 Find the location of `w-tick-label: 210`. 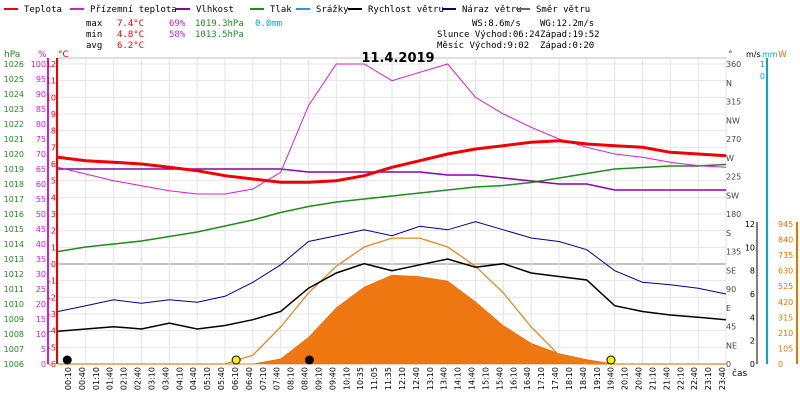

w-tick-label: 210 is located at coordinates (785, 333).